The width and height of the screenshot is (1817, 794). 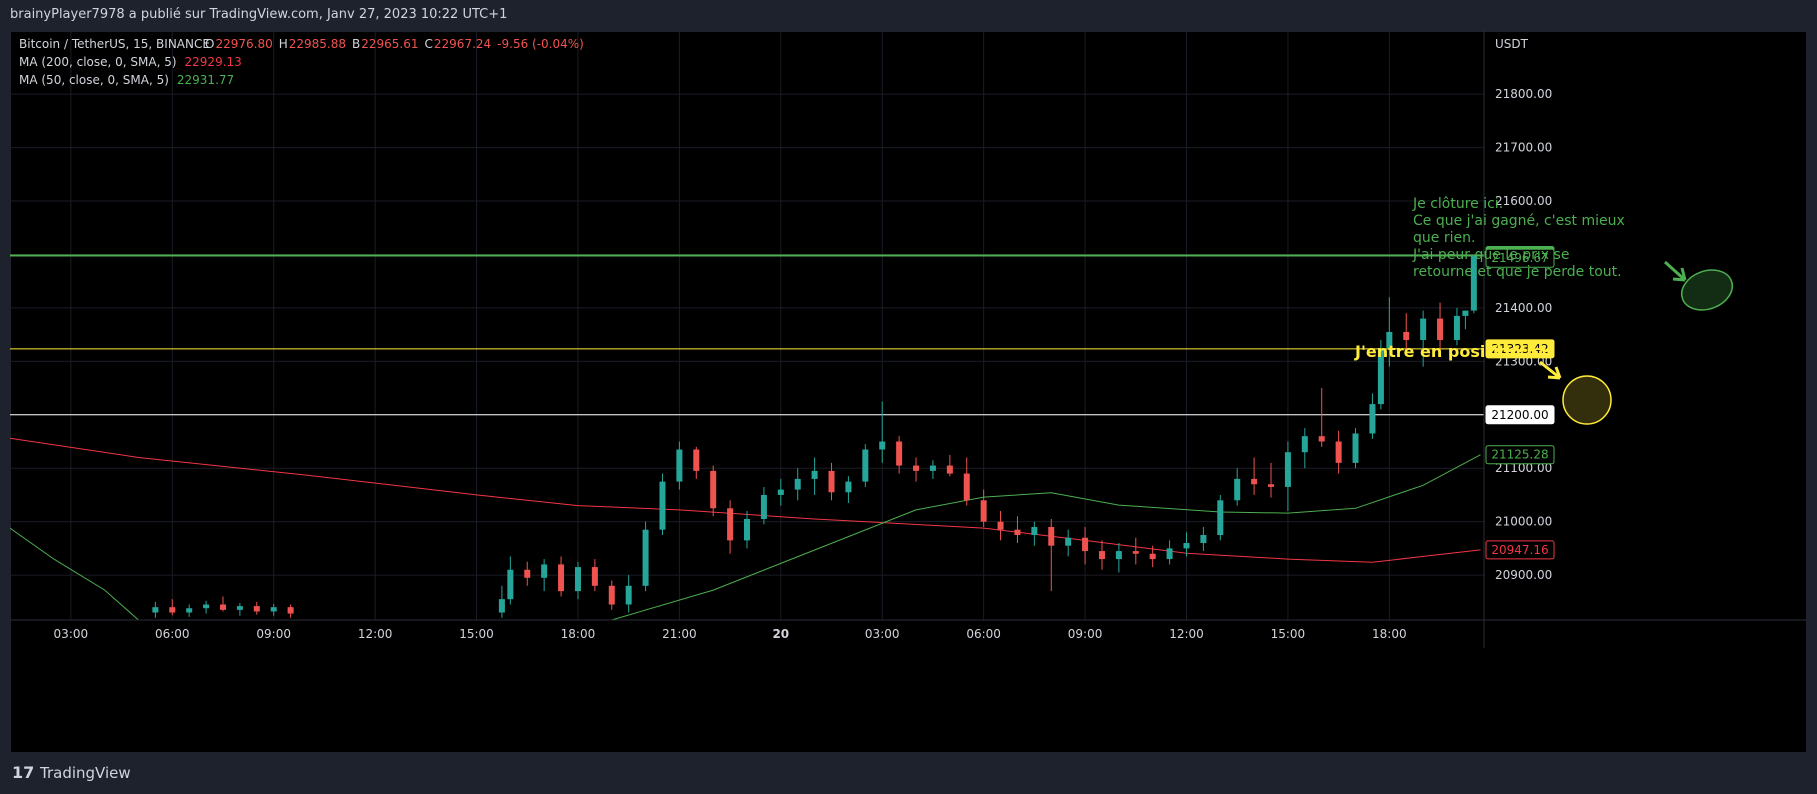 I want to click on entry-circle, so click(x=1587, y=400).